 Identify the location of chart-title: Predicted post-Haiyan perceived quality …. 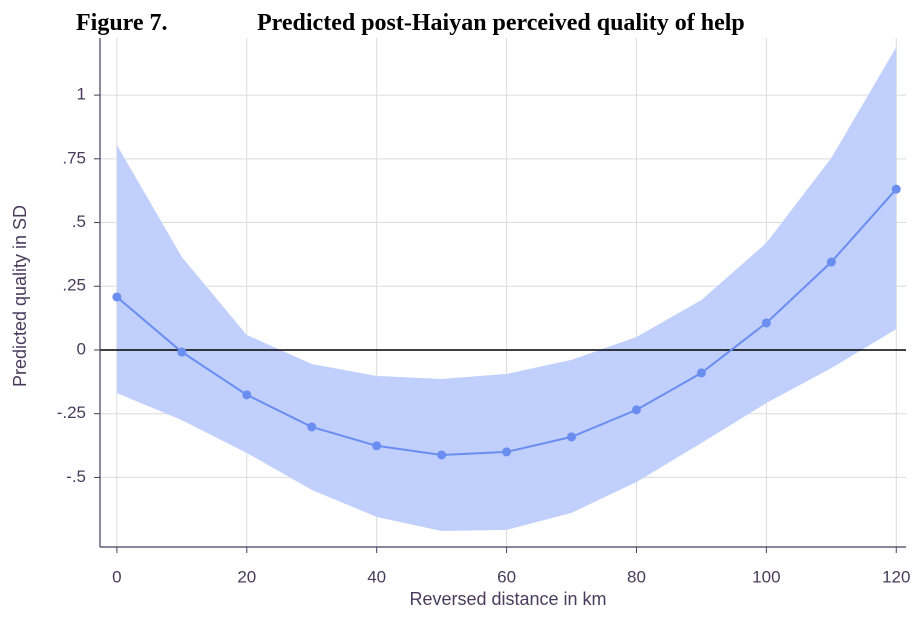
(501, 23).